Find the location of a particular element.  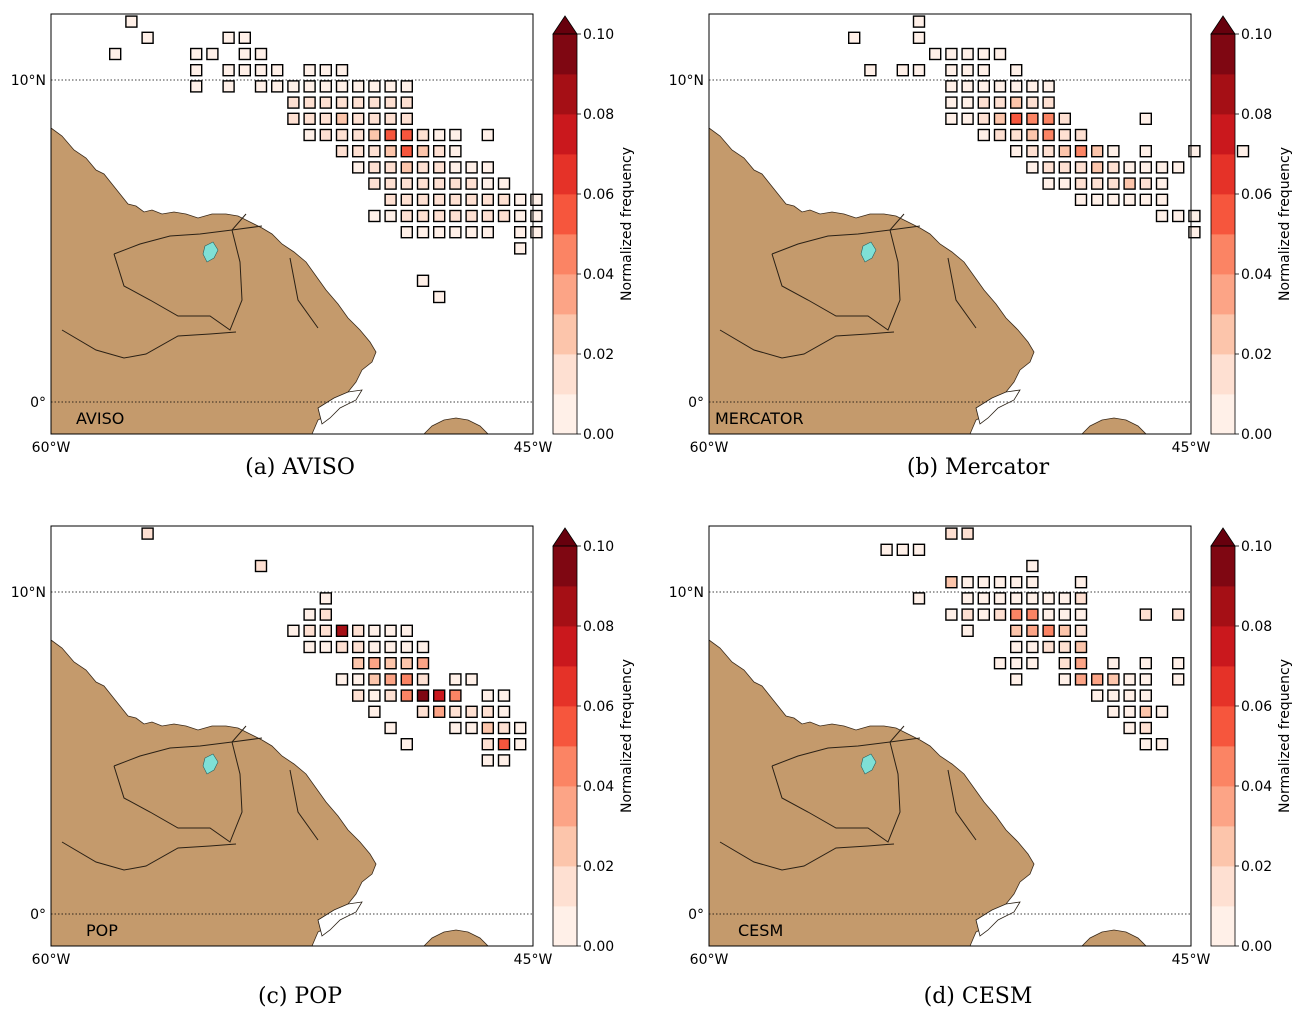

river-delta is located at coordinates (340, 407).